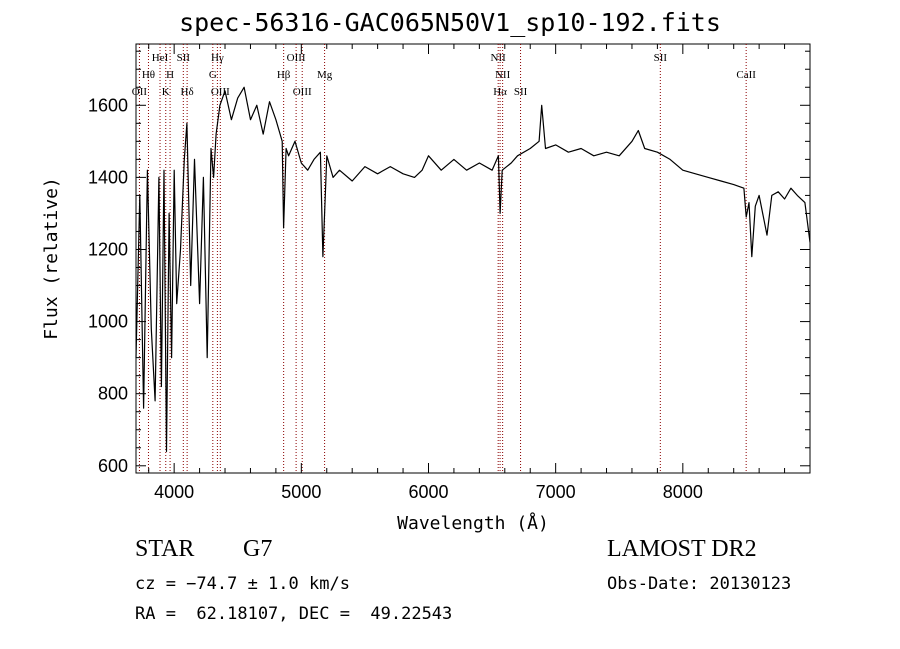 The height and width of the screenshot is (649, 900). Describe the element at coordinates (294, 614) in the screenshot. I see `coordinates-label: RA = 62.18107, DEC = 49.22543` at that location.